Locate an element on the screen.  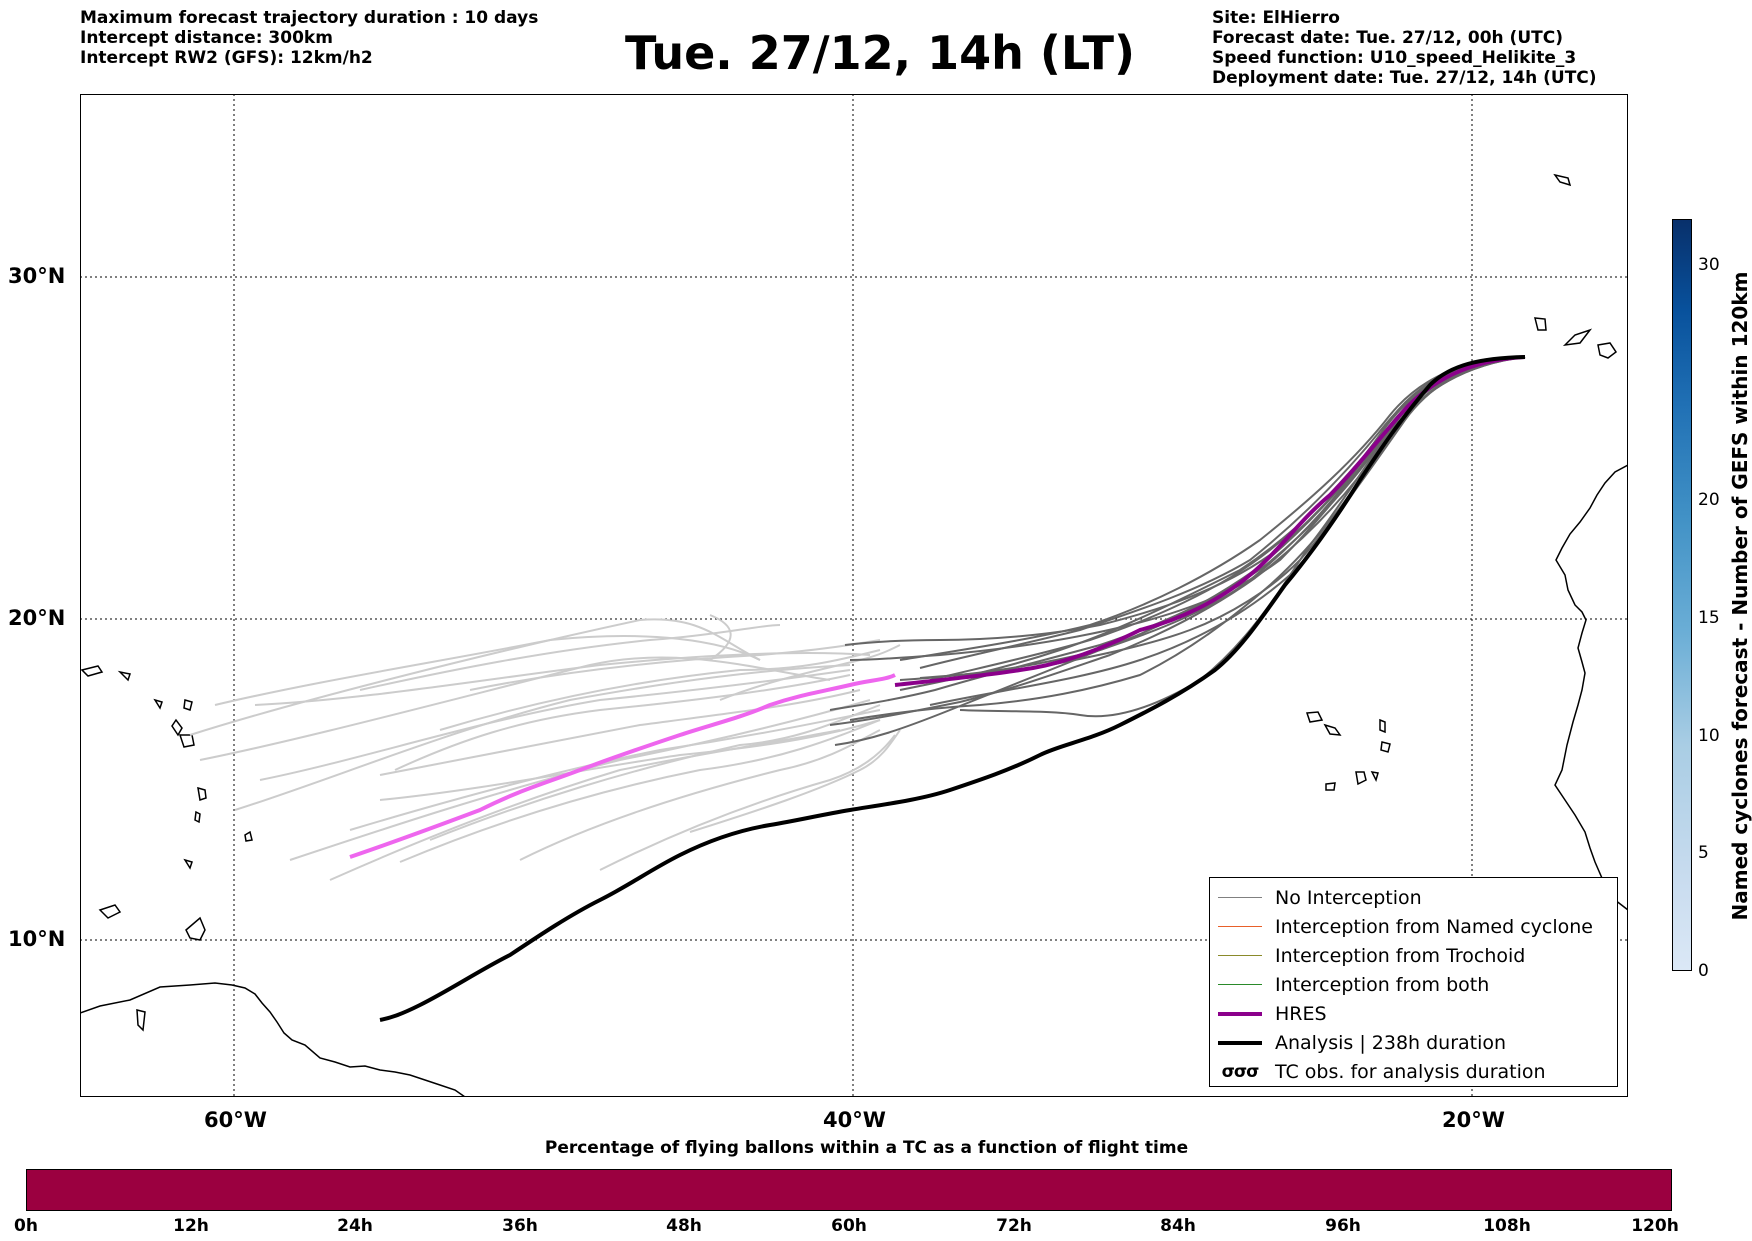
flight-tick-48h: 48h is located at coordinates (684, 1226).